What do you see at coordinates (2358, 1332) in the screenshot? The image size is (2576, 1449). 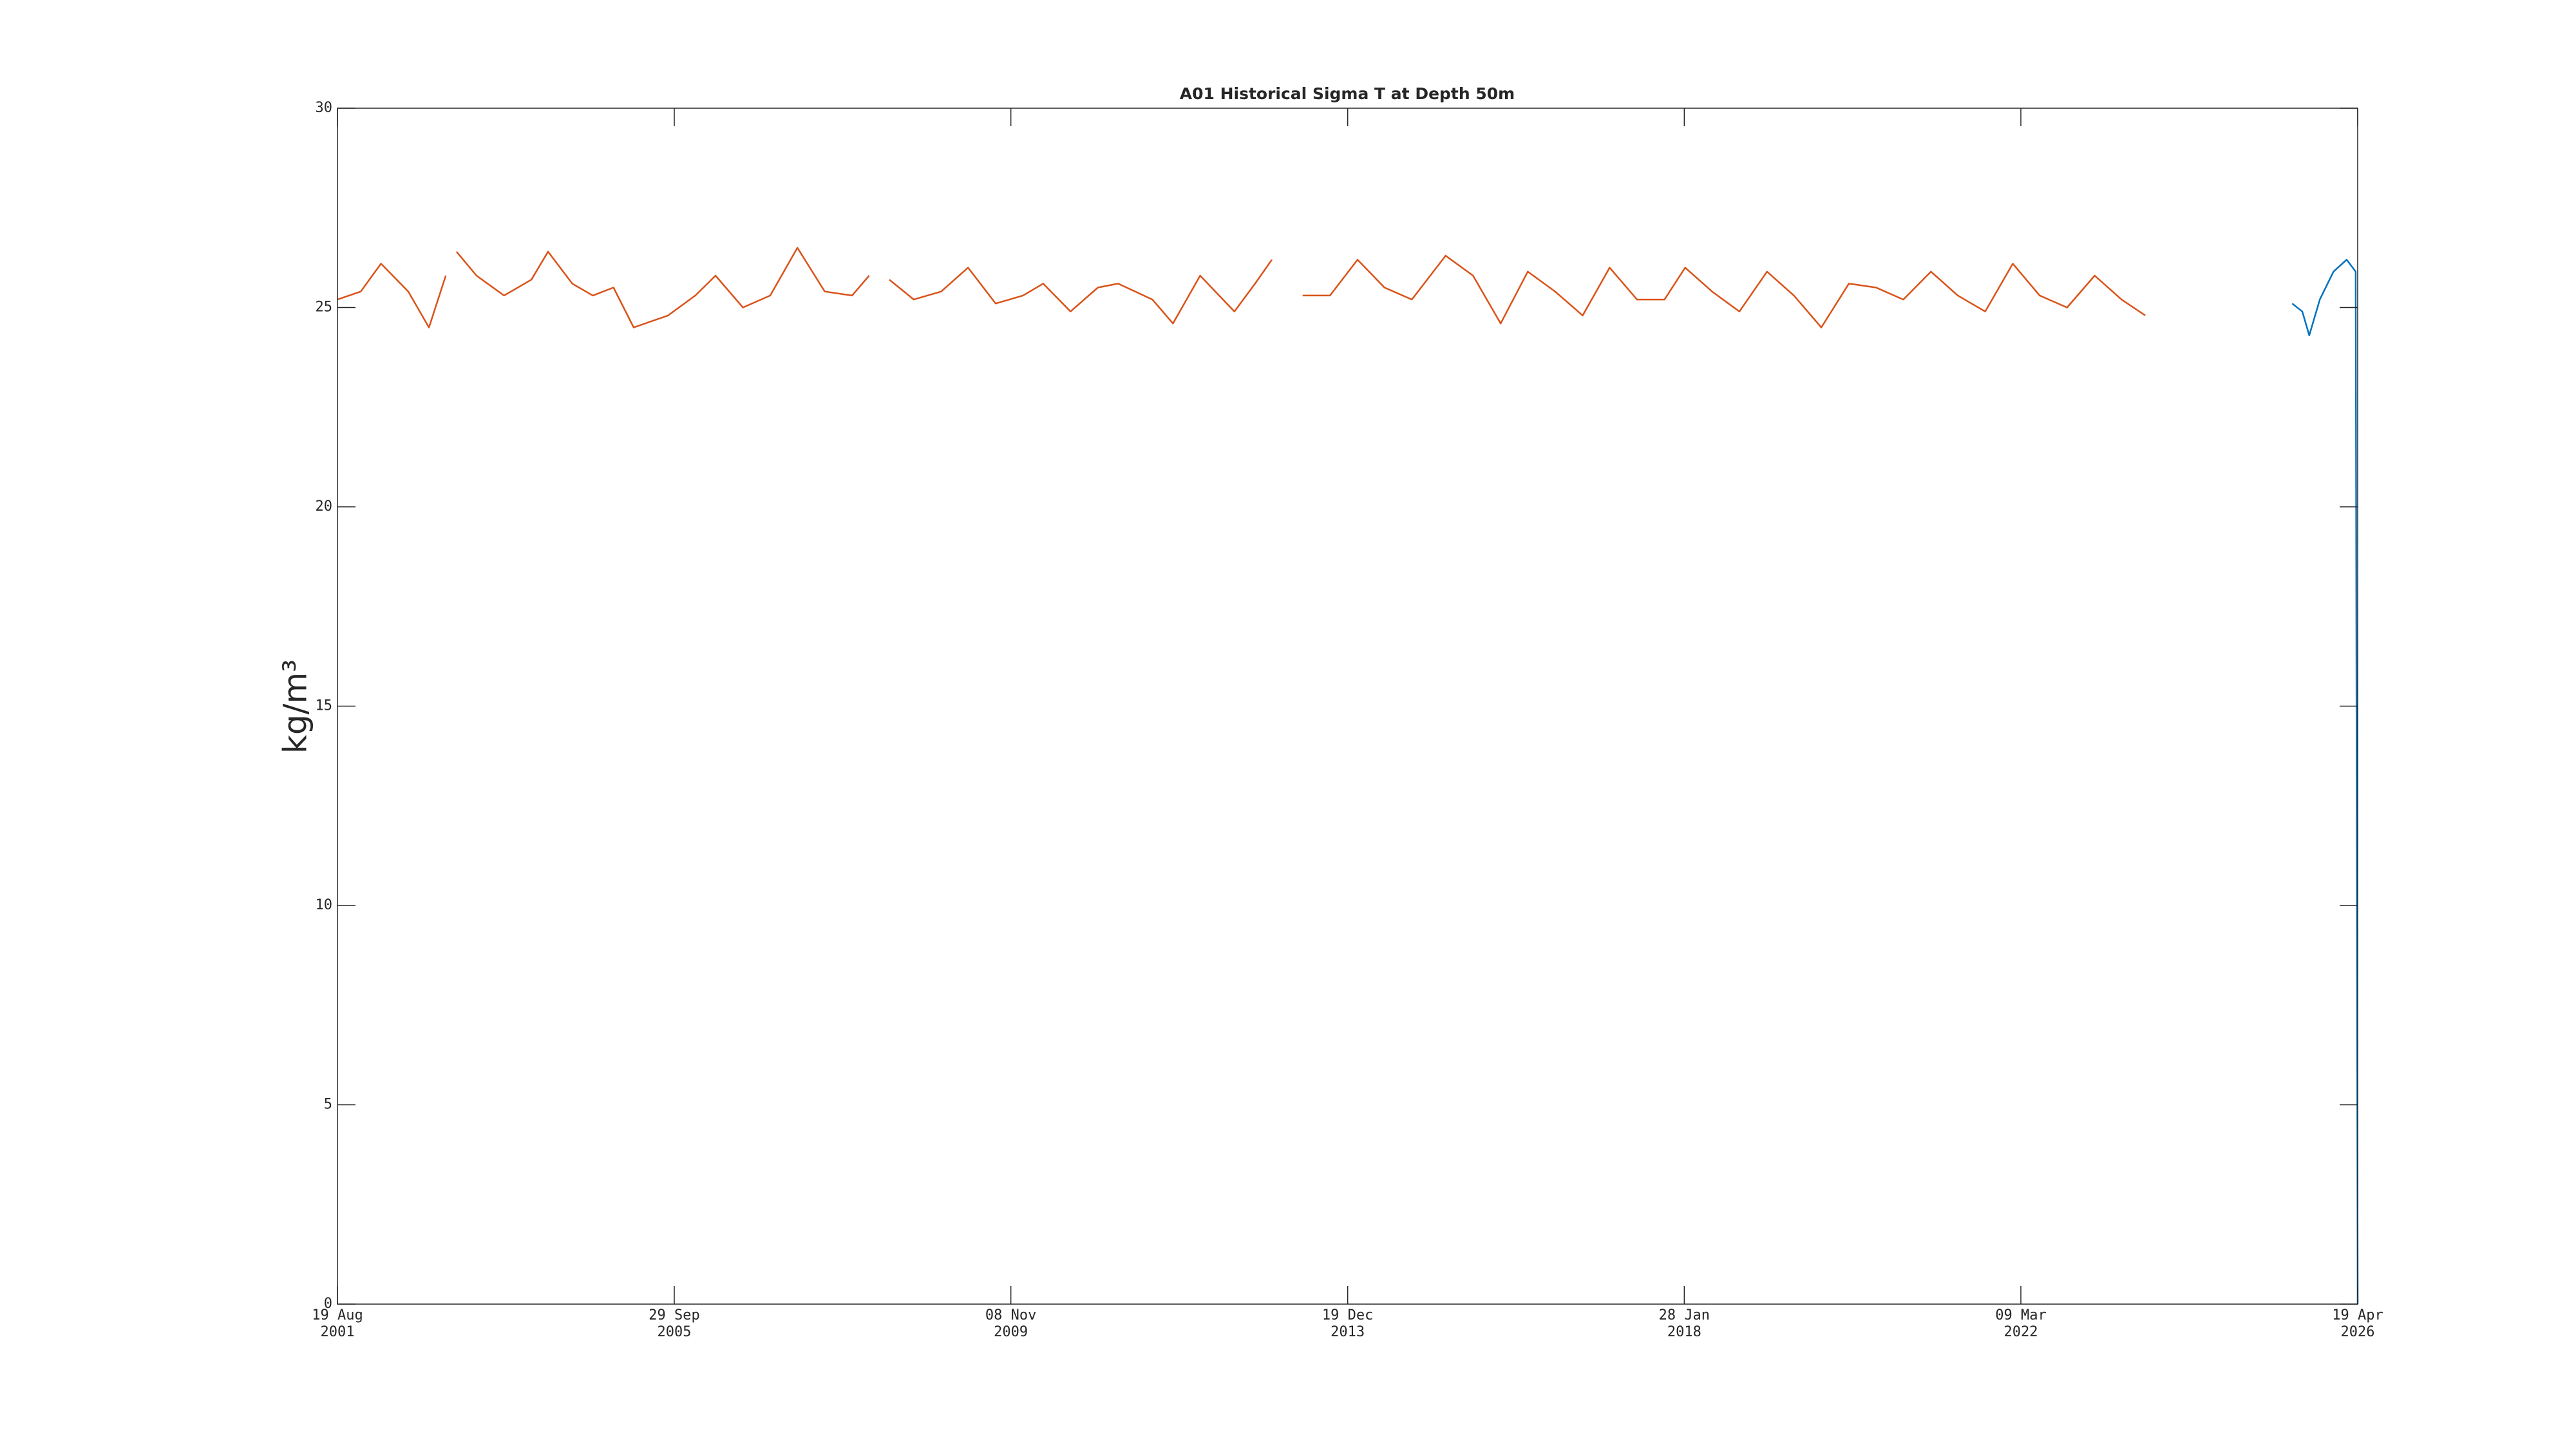 I see `x-tick-label: 2026` at bounding box center [2358, 1332].